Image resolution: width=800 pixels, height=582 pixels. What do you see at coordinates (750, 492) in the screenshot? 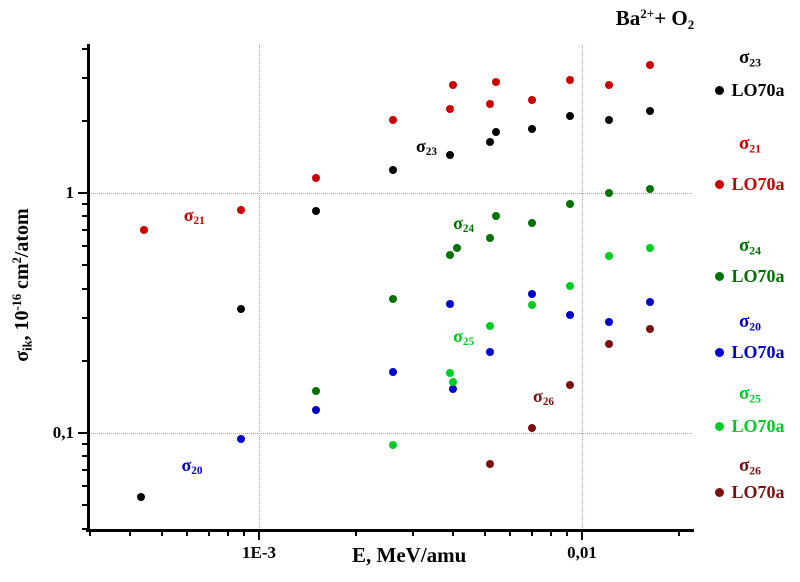
I see `legend-source-s26: LO70a` at bounding box center [750, 492].